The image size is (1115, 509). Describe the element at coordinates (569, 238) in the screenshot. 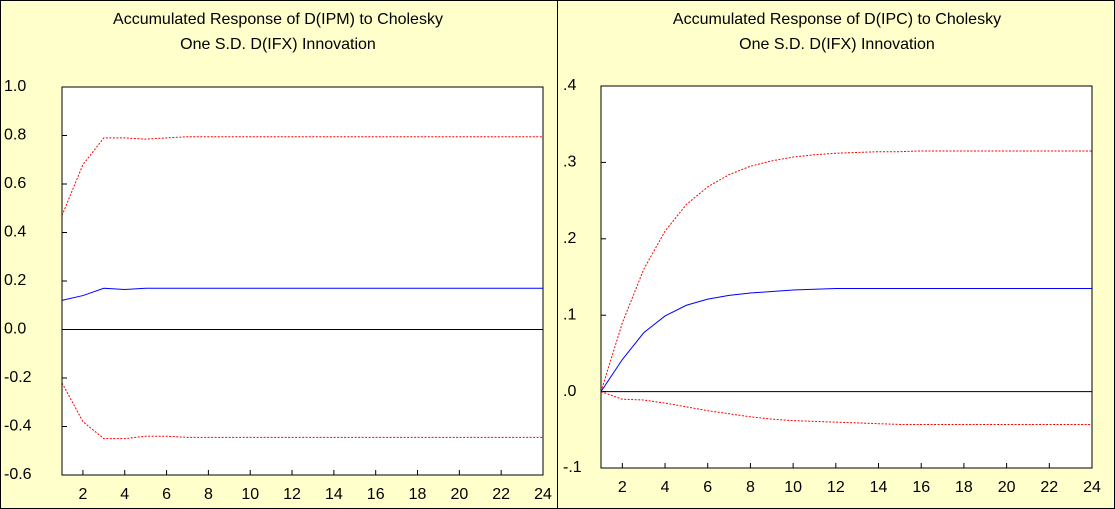

I see `y-tick-label: .2` at that location.